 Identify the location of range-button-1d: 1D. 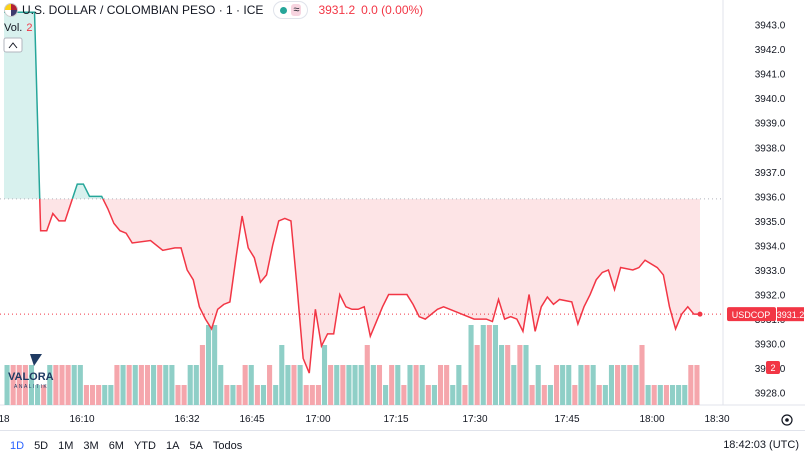
(17, 446).